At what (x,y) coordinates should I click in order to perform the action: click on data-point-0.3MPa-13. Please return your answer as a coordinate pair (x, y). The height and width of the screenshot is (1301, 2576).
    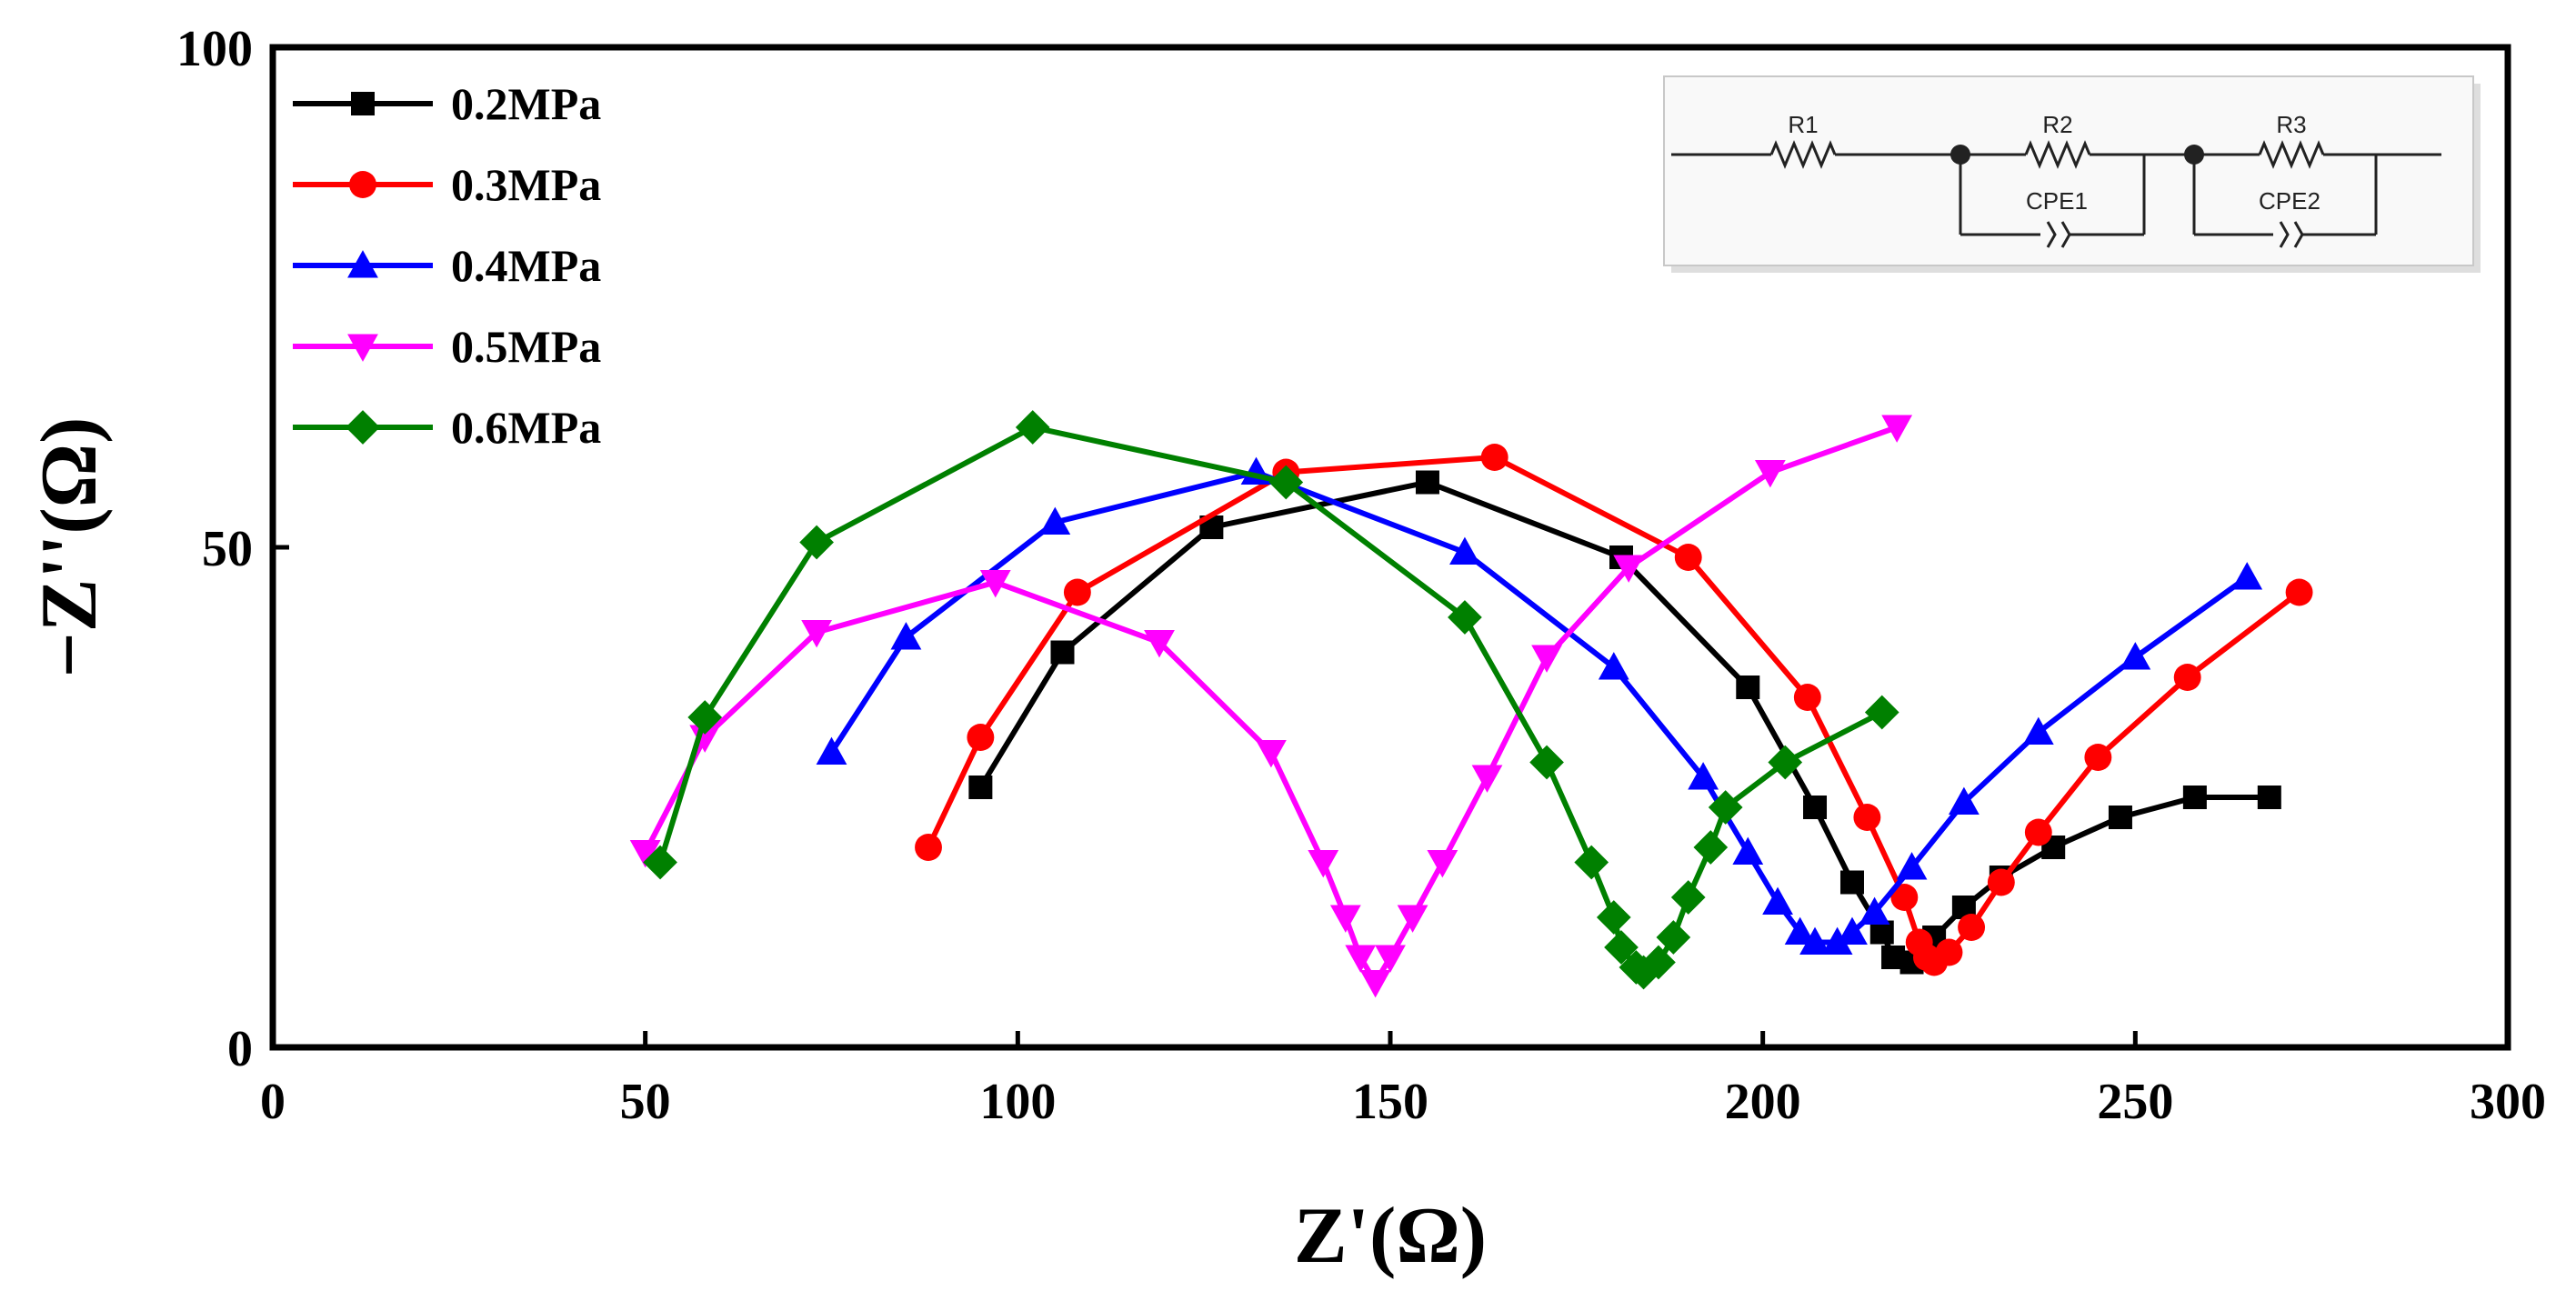
    Looking at the image, I should click on (1972, 928).